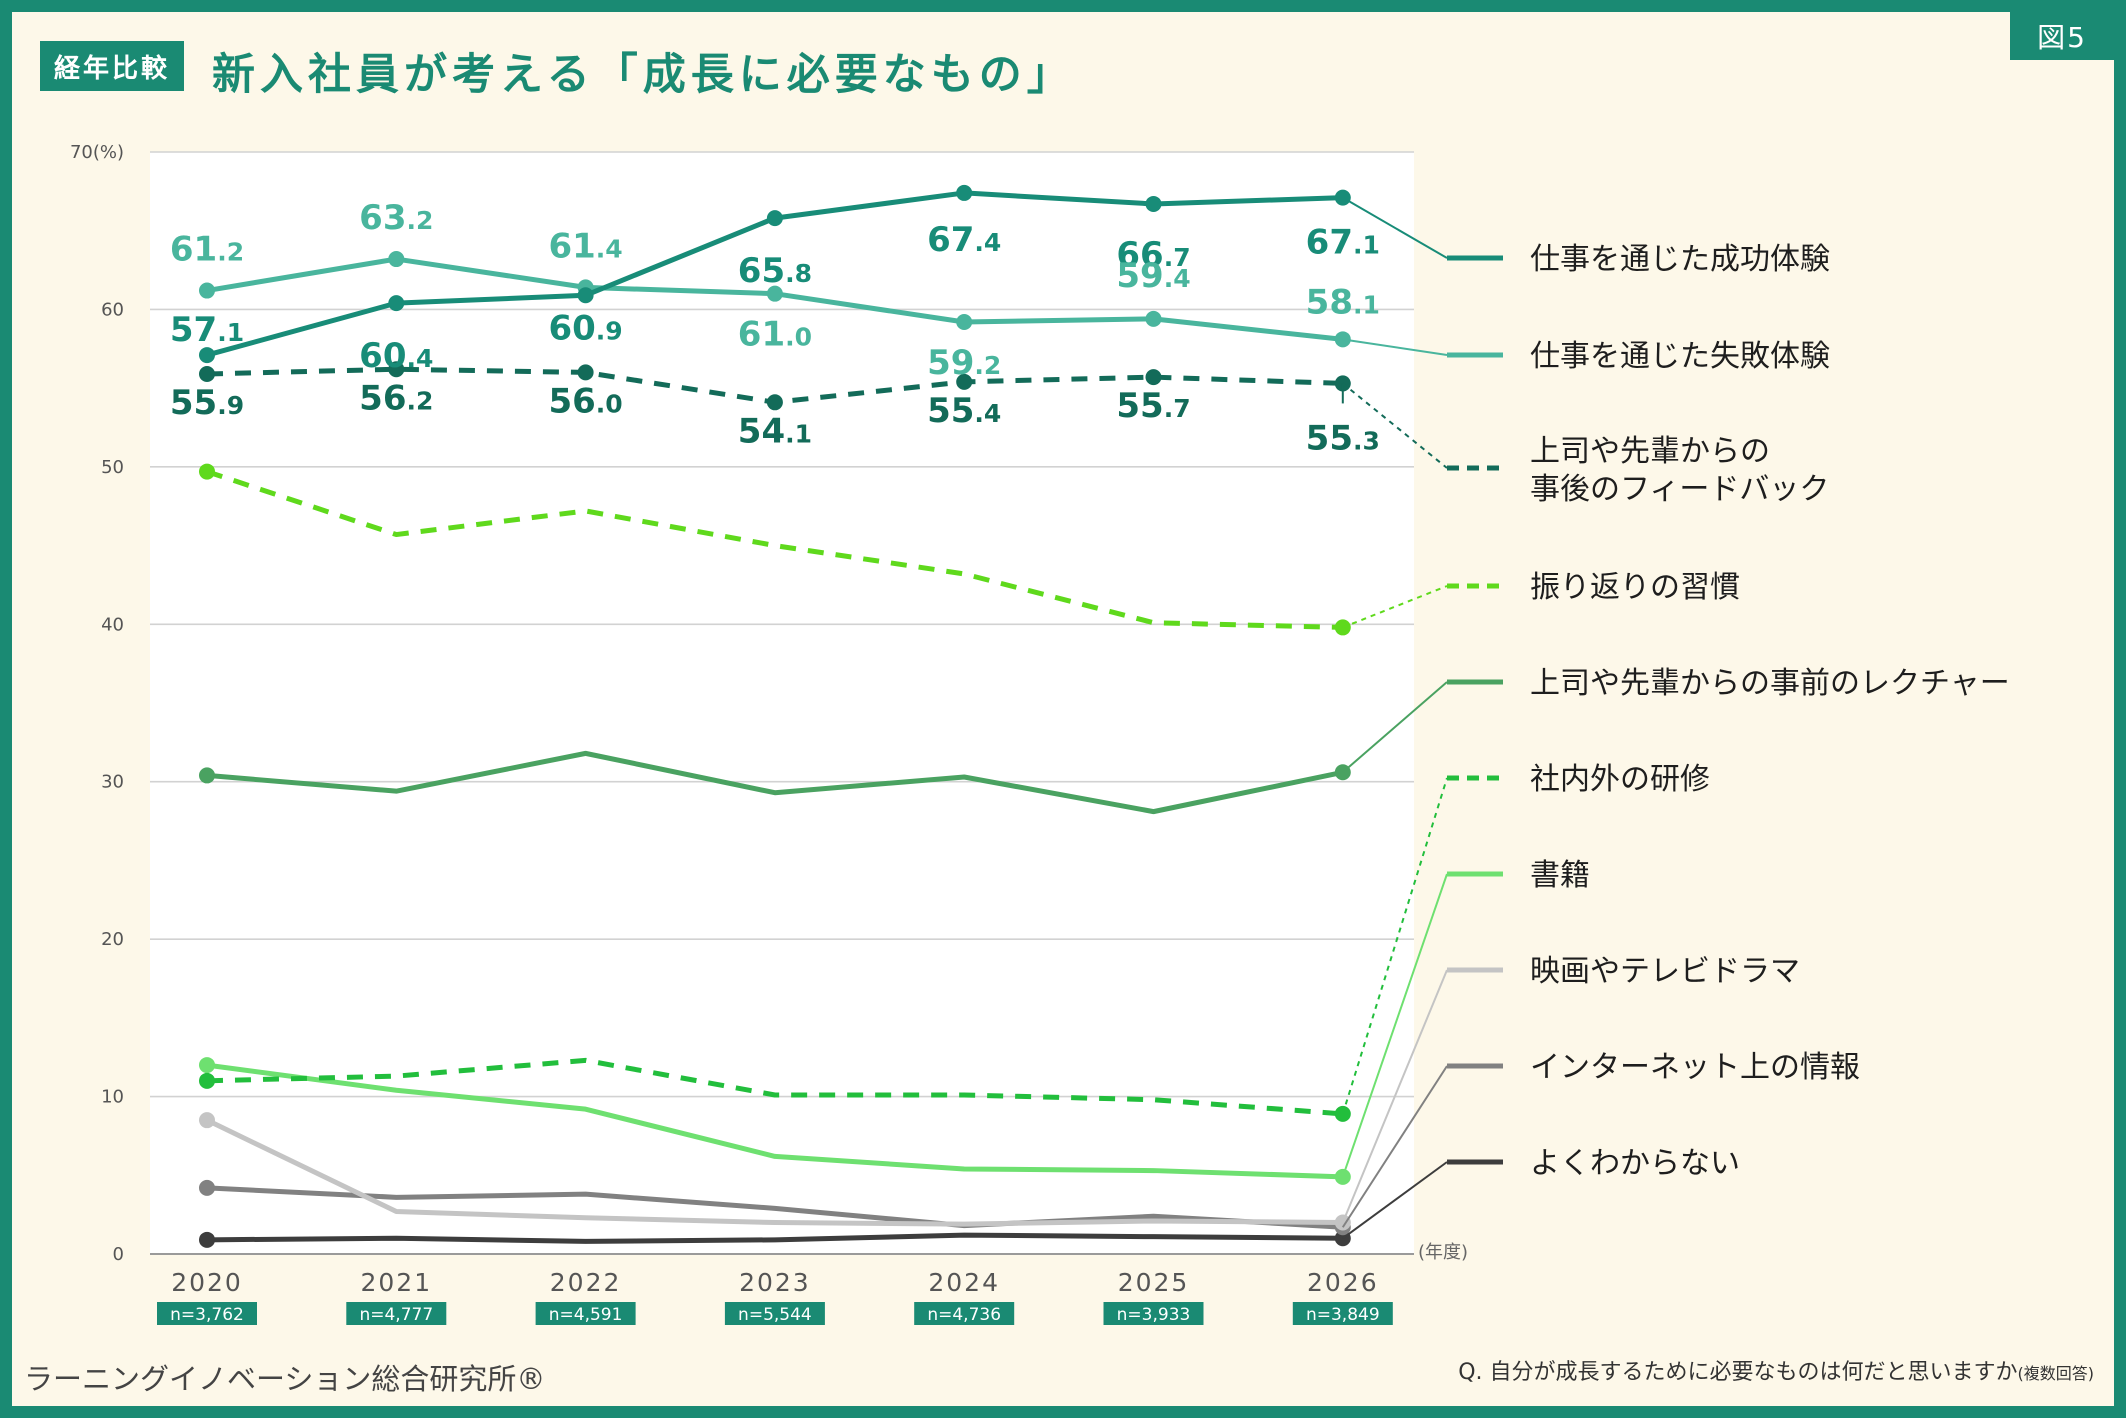 Image resolution: width=2126 pixels, height=1418 pixels. I want to click on y-tick-label: 30, so click(112, 782).